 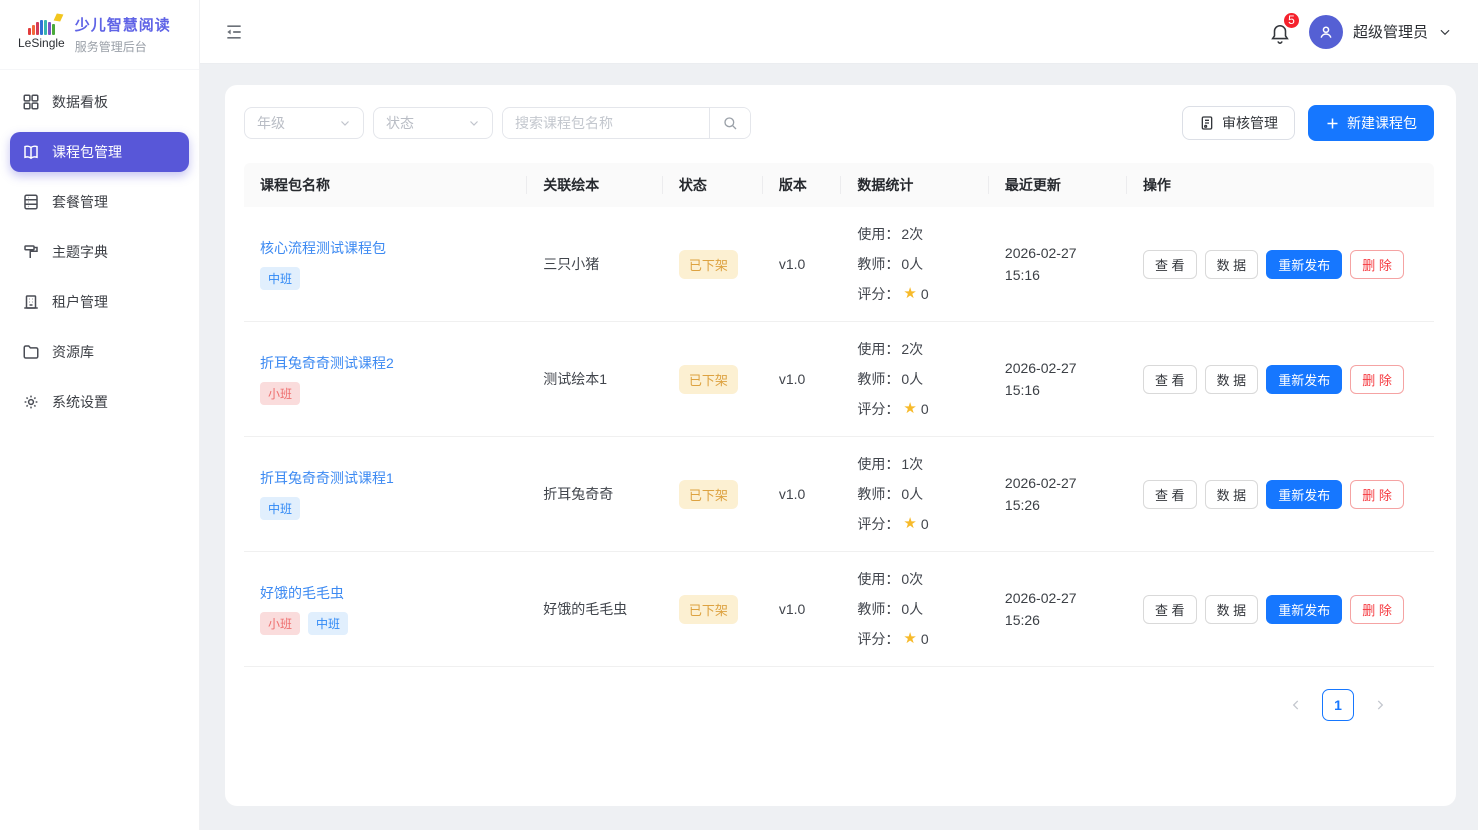 What do you see at coordinates (606, 123) in the screenshot?
I see `search-input` at bounding box center [606, 123].